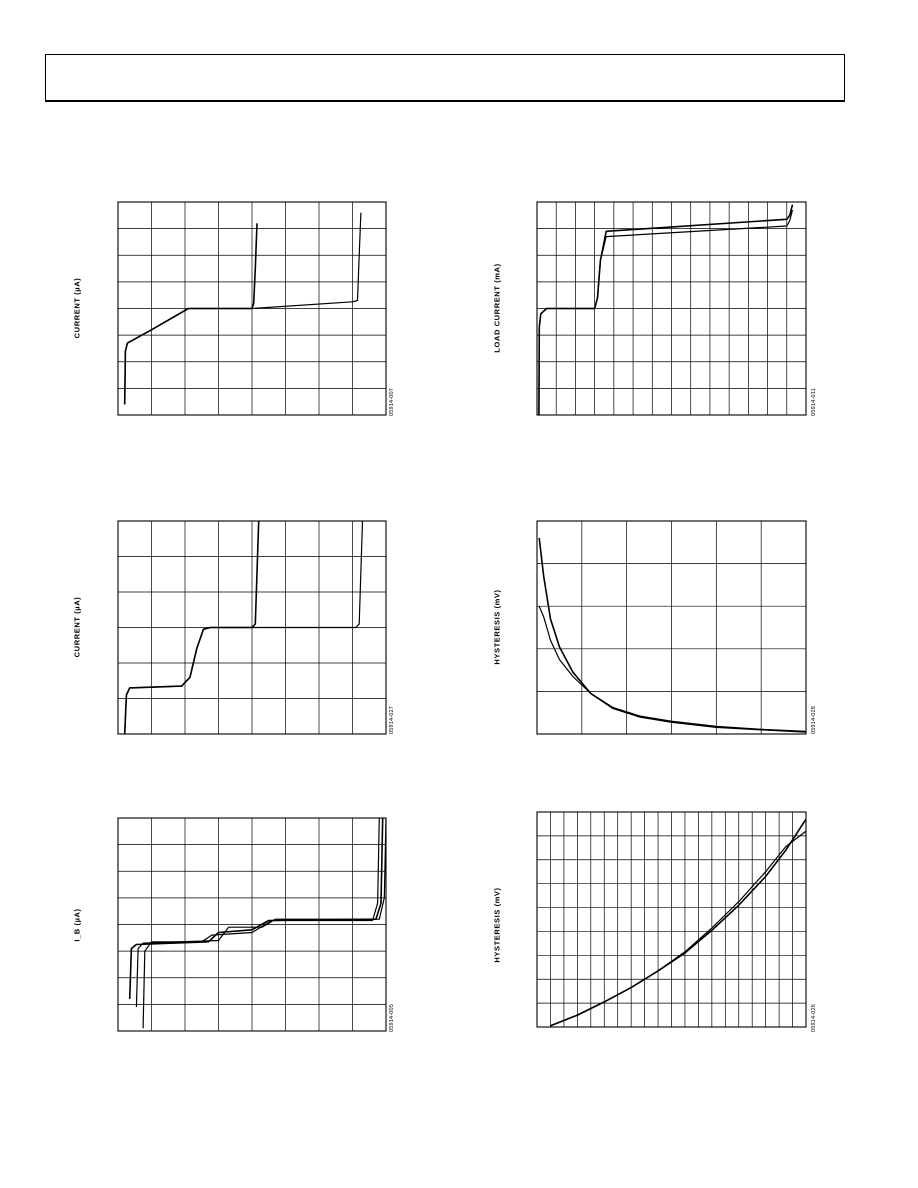 Image resolution: width=918 pixels, height=1188 pixels. Describe the element at coordinates (814, 1018) in the screenshot. I see `figure-id: 05914-026` at that location.